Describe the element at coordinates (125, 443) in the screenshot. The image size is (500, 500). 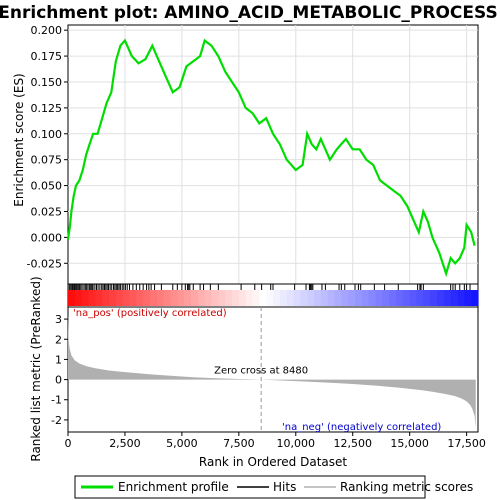
I see `metric-x-tick-label: 2,500` at that location.